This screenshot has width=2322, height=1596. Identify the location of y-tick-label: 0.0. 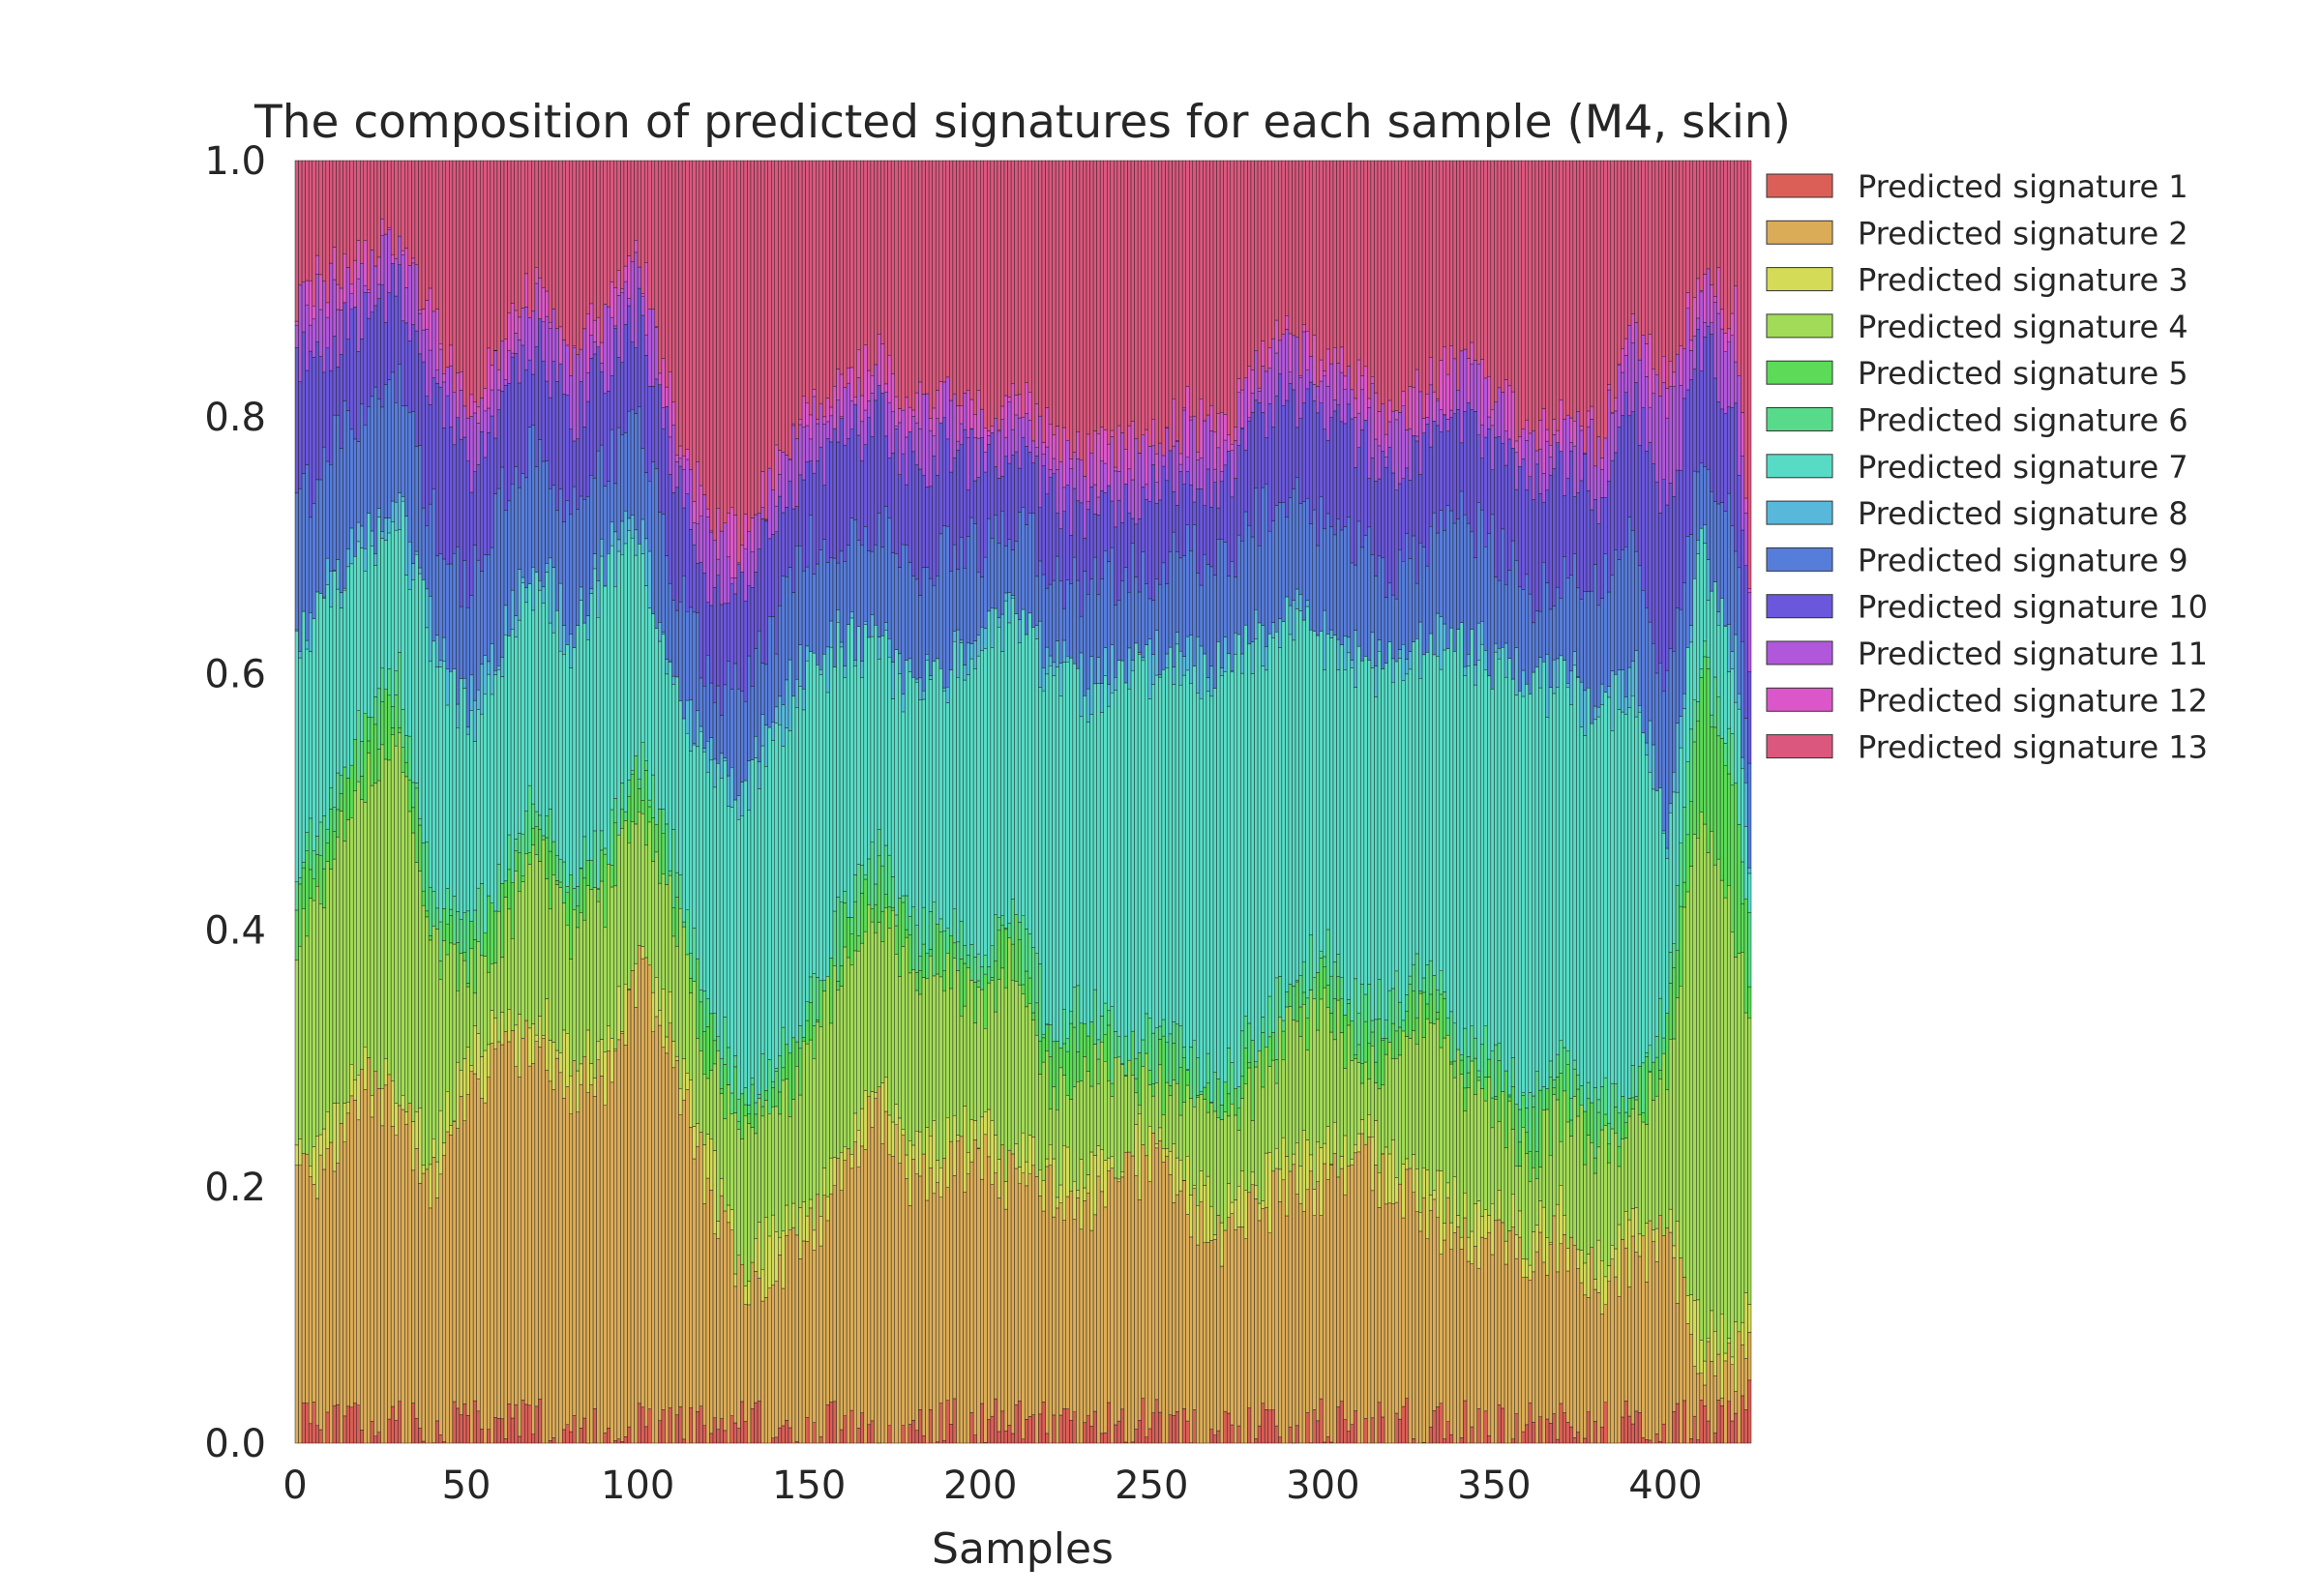
(235, 1444).